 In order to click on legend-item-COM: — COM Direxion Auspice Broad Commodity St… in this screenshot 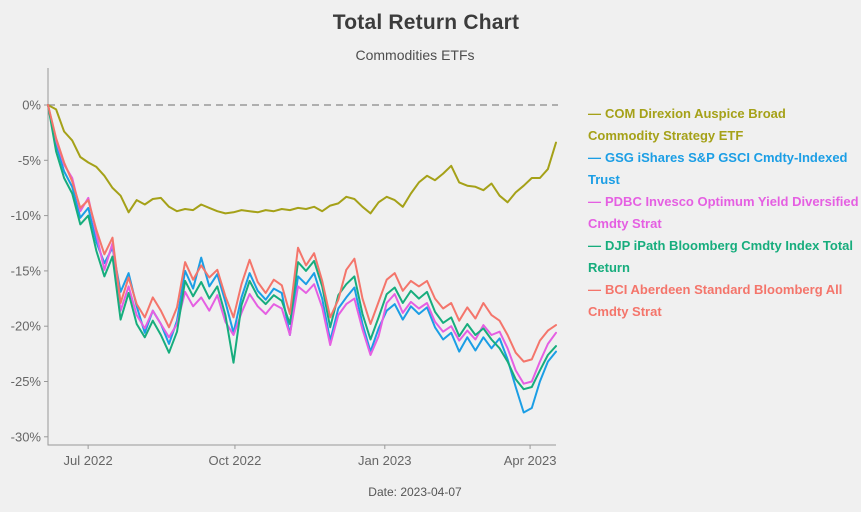, I will do `click(724, 125)`.